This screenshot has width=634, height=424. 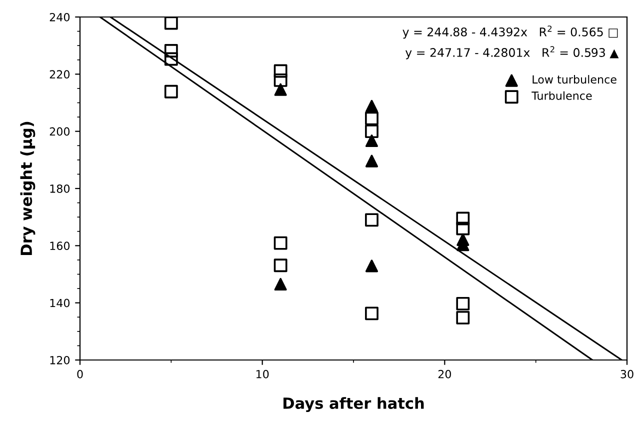 What do you see at coordinates (60, 246) in the screenshot?
I see `y-tick-label: 160` at bounding box center [60, 246].